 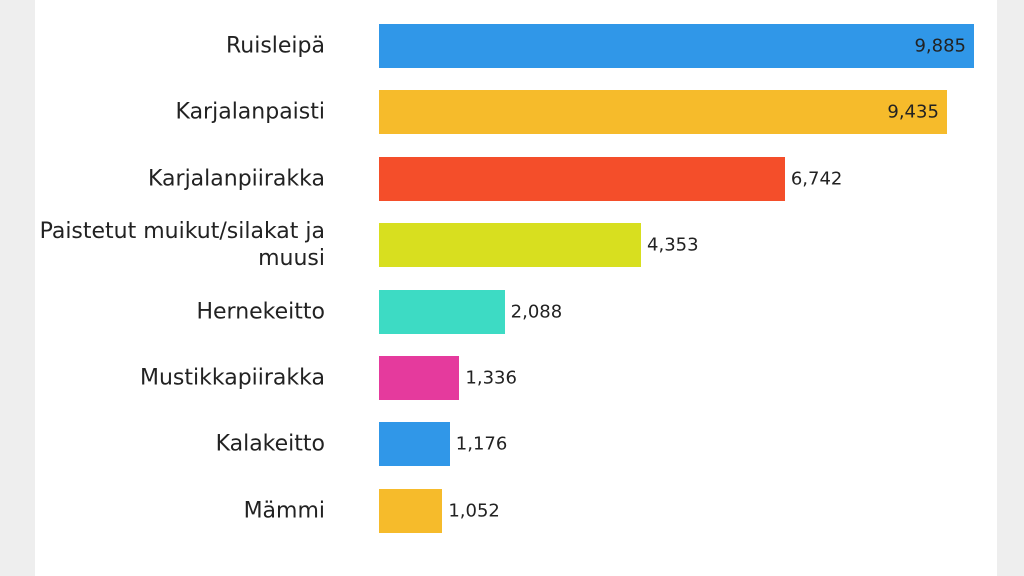 What do you see at coordinates (491, 378) in the screenshot?
I see `value-label: 1,336` at bounding box center [491, 378].